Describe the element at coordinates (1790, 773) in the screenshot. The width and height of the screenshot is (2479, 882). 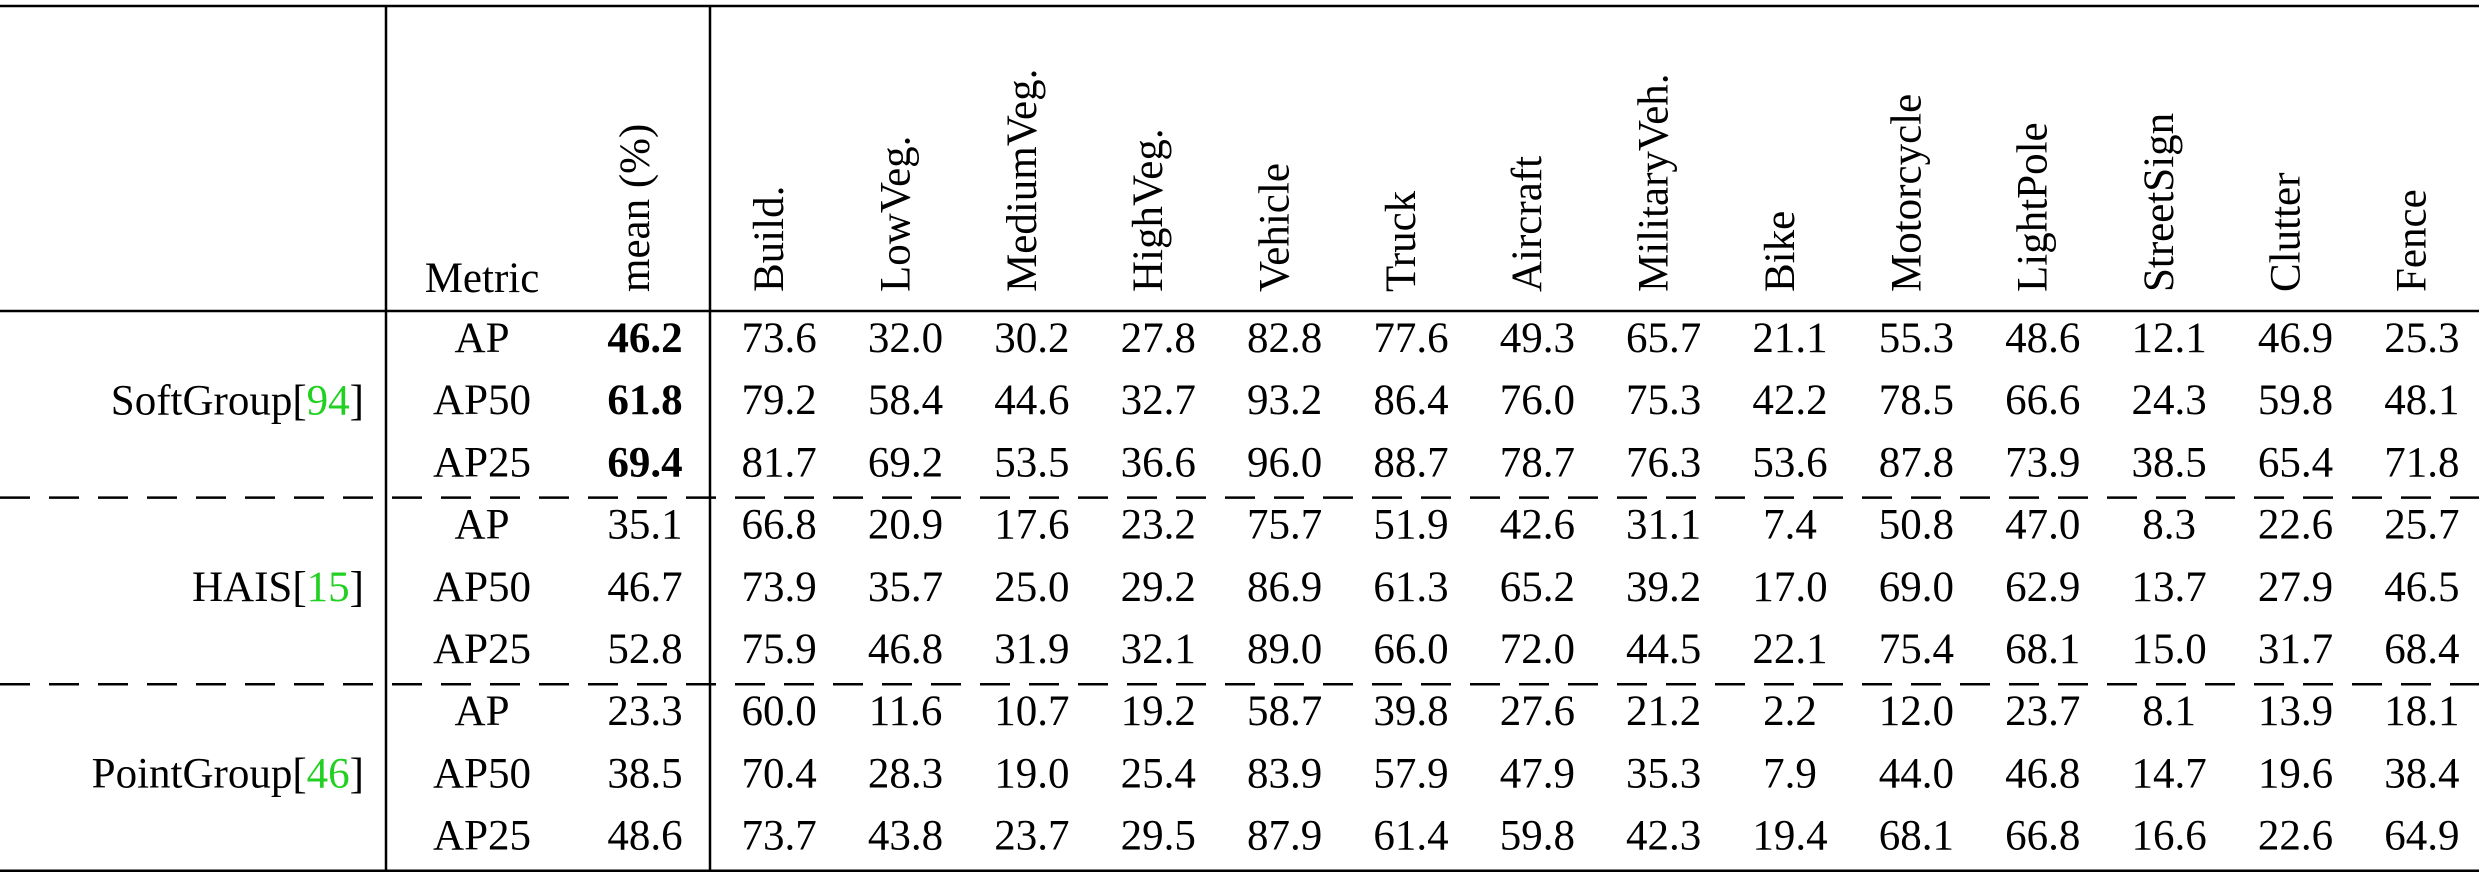
I see `cell-value: 7.9` at that location.